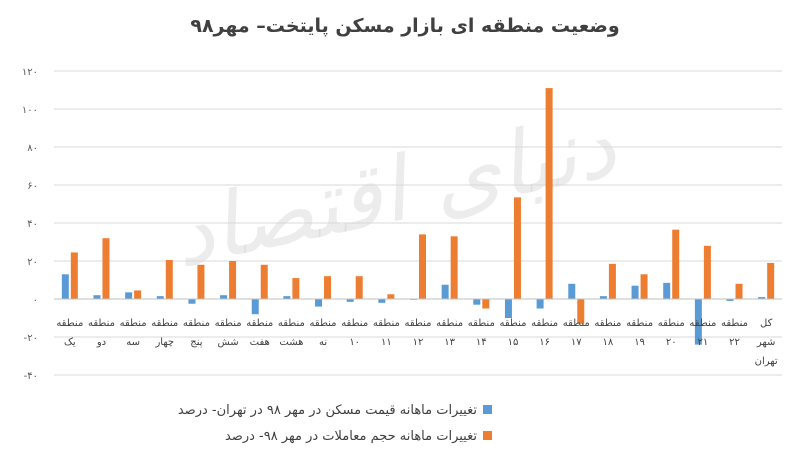 The width and height of the screenshot is (800, 458). What do you see at coordinates (32, 262) in the screenshot?
I see `y-tick-label: ۲۰` at bounding box center [32, 262].